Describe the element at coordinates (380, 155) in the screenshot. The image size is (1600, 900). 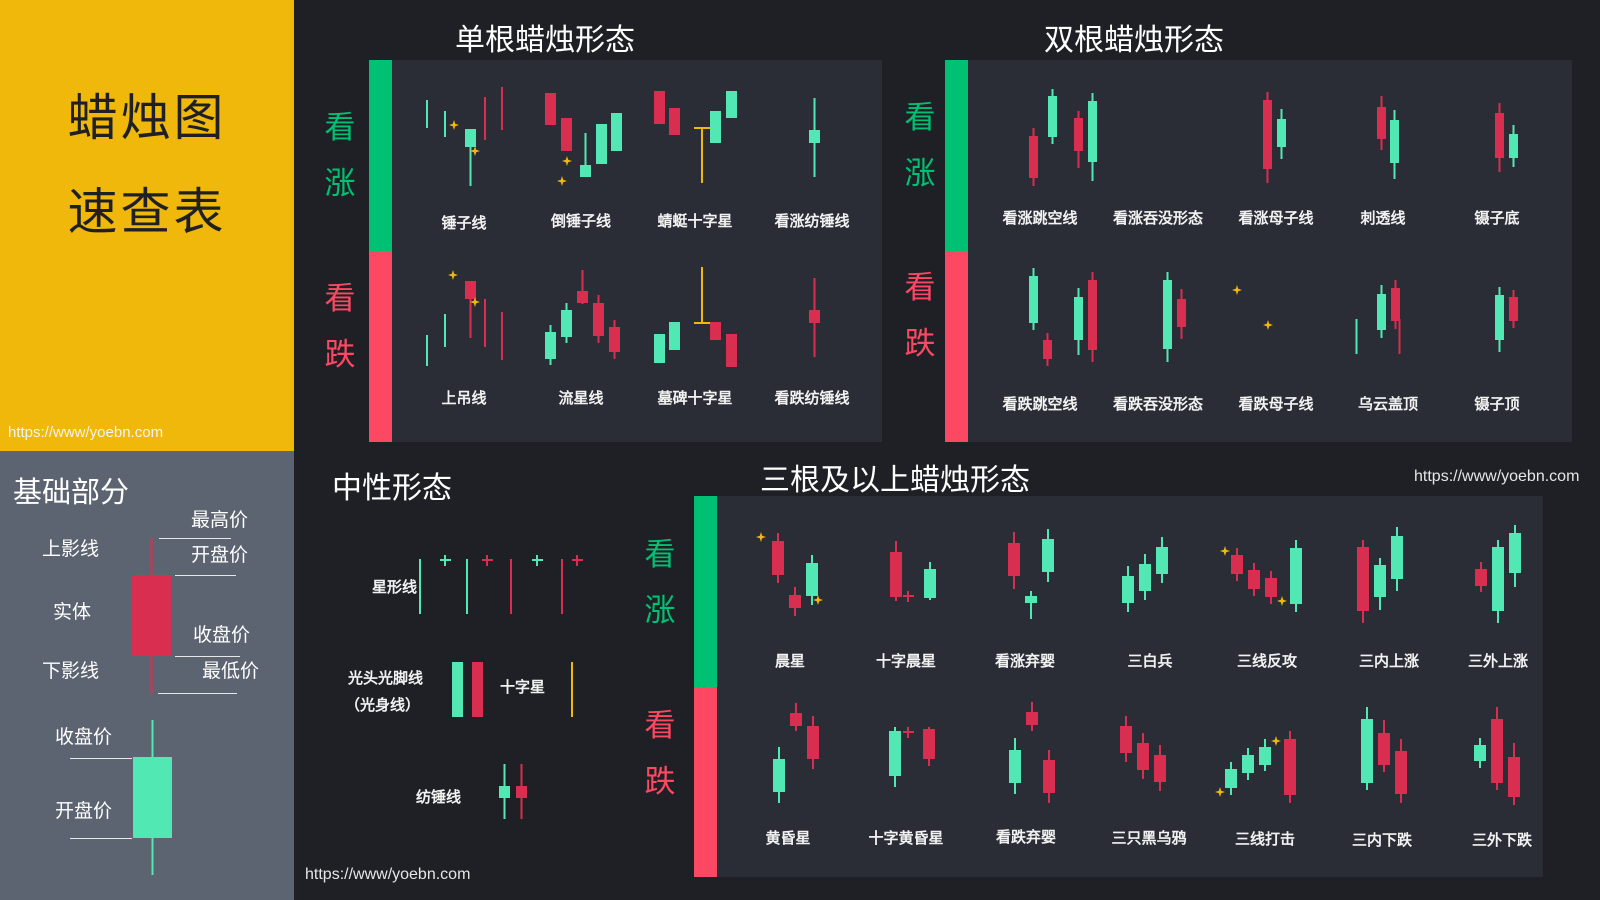
I see `single-bull-bar` at that location.